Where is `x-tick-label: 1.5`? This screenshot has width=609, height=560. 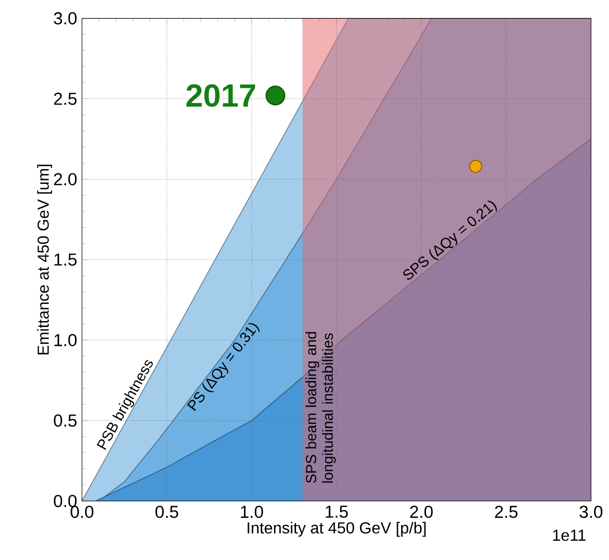
x-tick-label: 1.5 is located at coordinates (337, 512).